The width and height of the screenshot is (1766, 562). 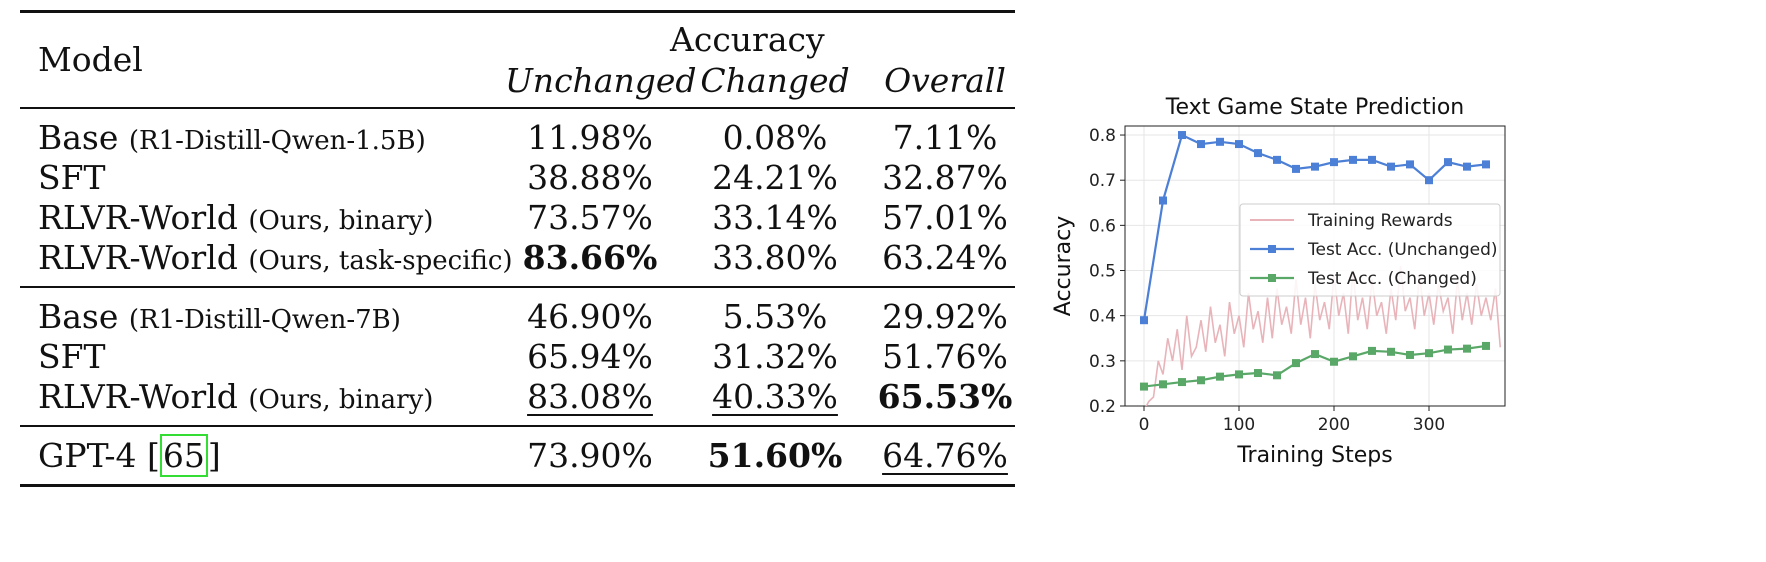 I want to click on table-row-model: RLVR-World (Ours, binary), so click(x=235, y=217).